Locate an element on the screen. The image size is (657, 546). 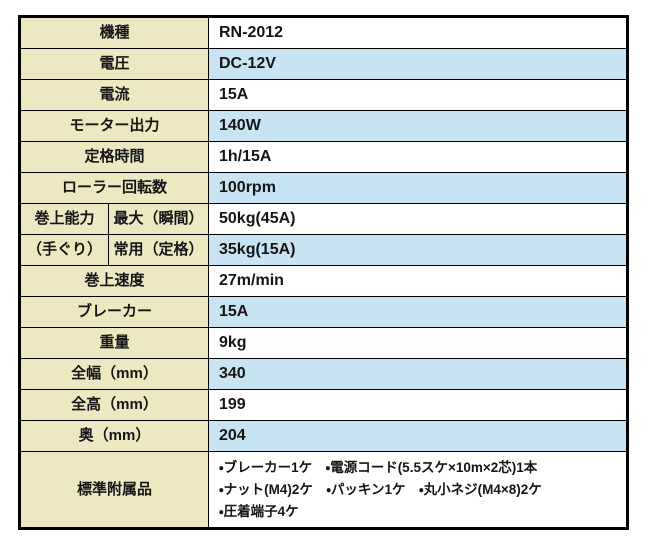
table-row: 全幅（mm） 340 is located at coordinates (323, 374).